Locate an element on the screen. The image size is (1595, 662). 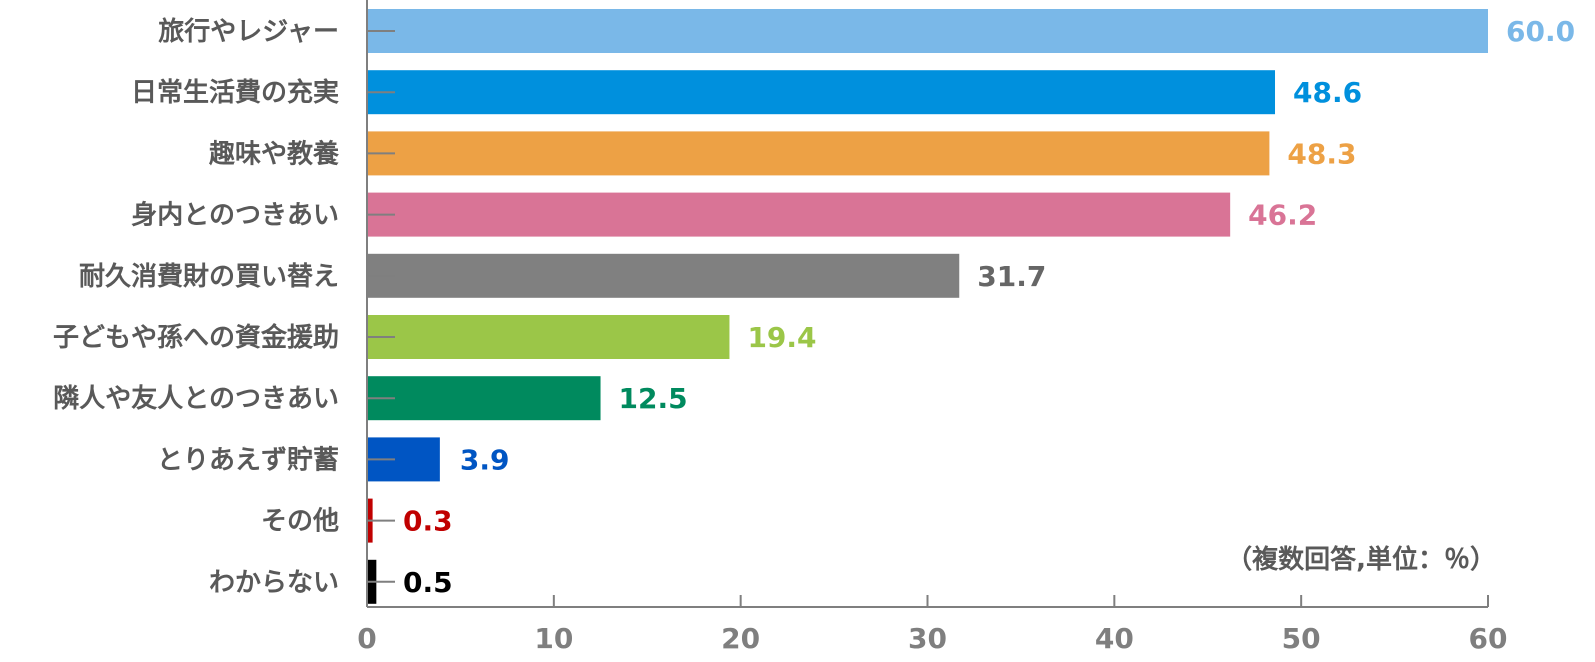
category-label: とりあえず貯蓄 is located at coordinates (248, 459).